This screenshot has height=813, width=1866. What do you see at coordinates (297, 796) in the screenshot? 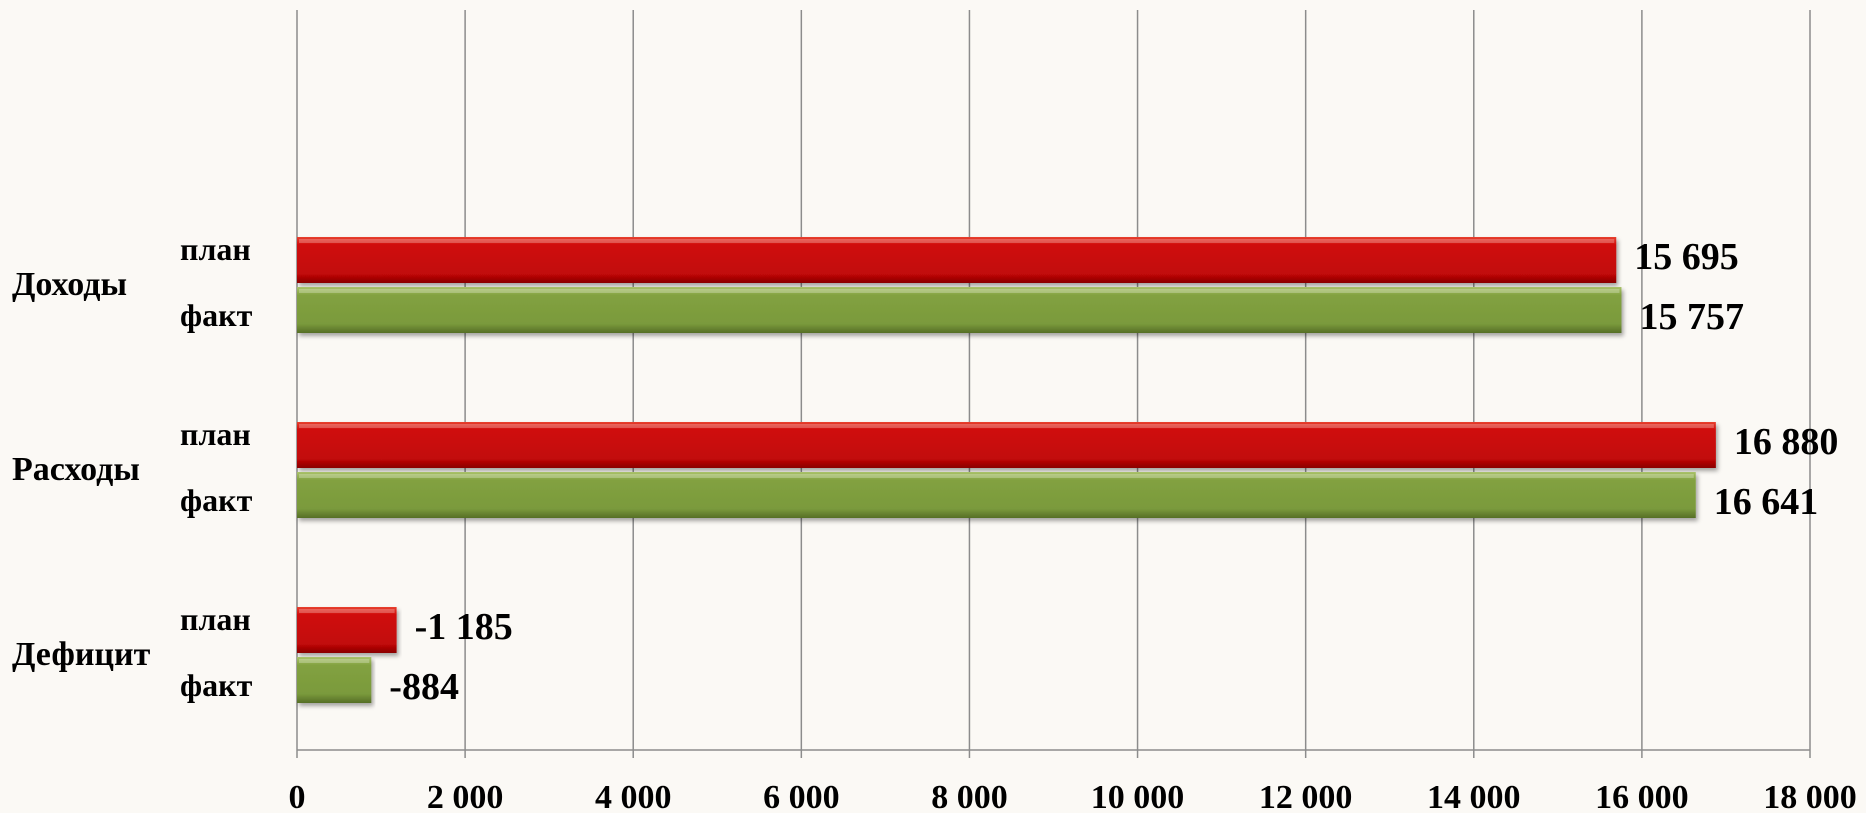
I see `x-tick-label: 0` at bounding box center [297, 796].